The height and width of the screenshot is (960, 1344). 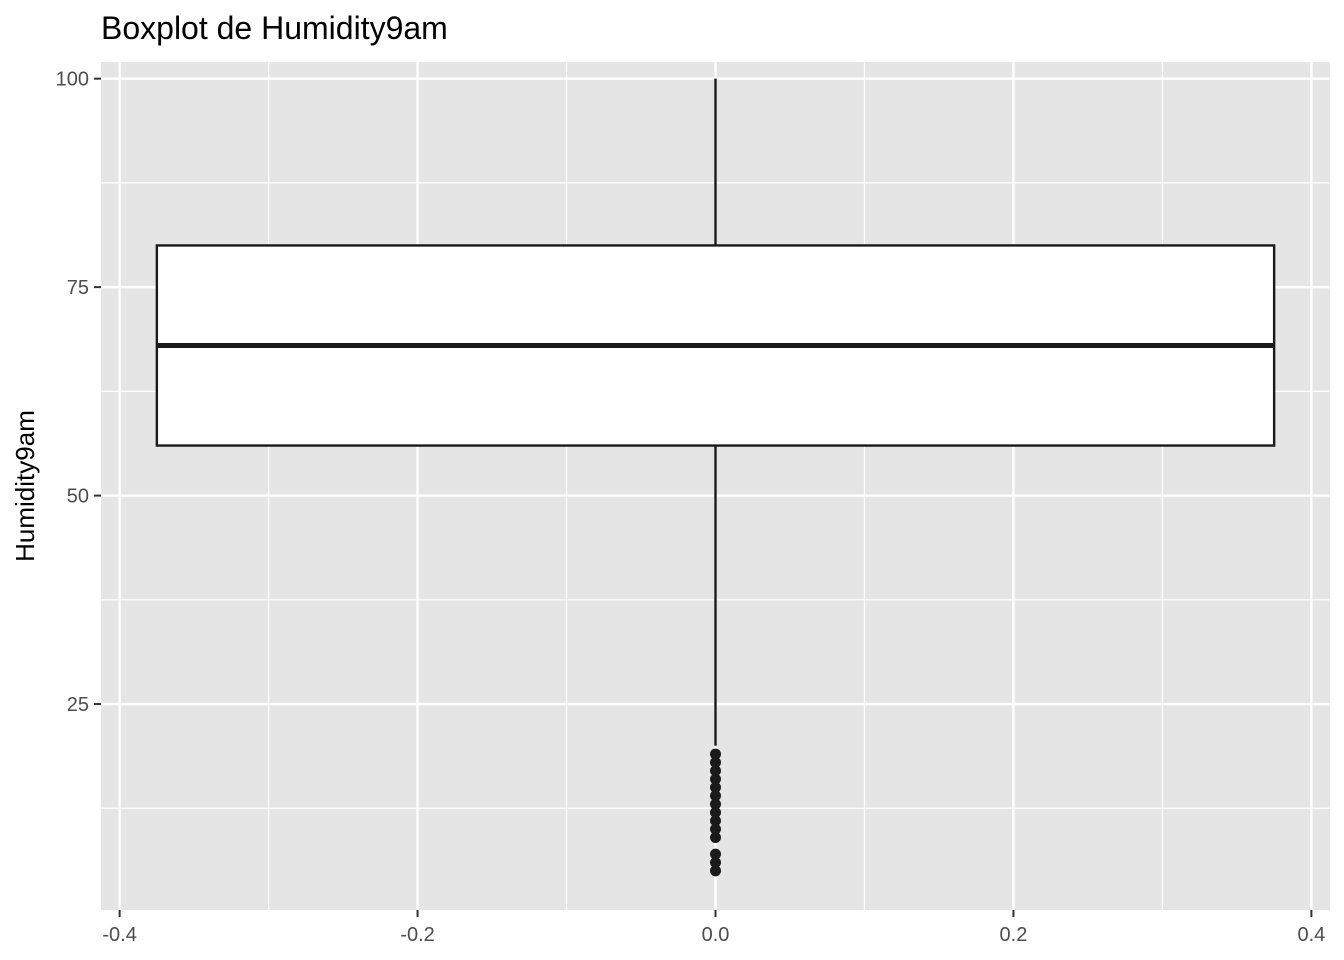 I want to click on y-axis: 25 50 75 100, so click(x=78, y=392).